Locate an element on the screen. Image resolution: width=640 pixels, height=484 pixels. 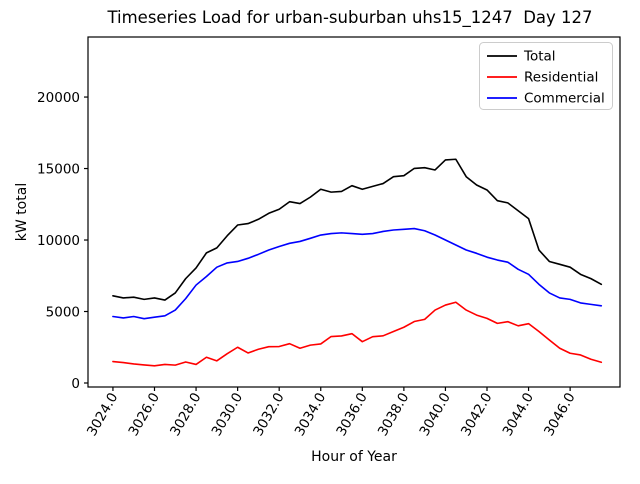
commercial-line is located at coordinates (357, 273).